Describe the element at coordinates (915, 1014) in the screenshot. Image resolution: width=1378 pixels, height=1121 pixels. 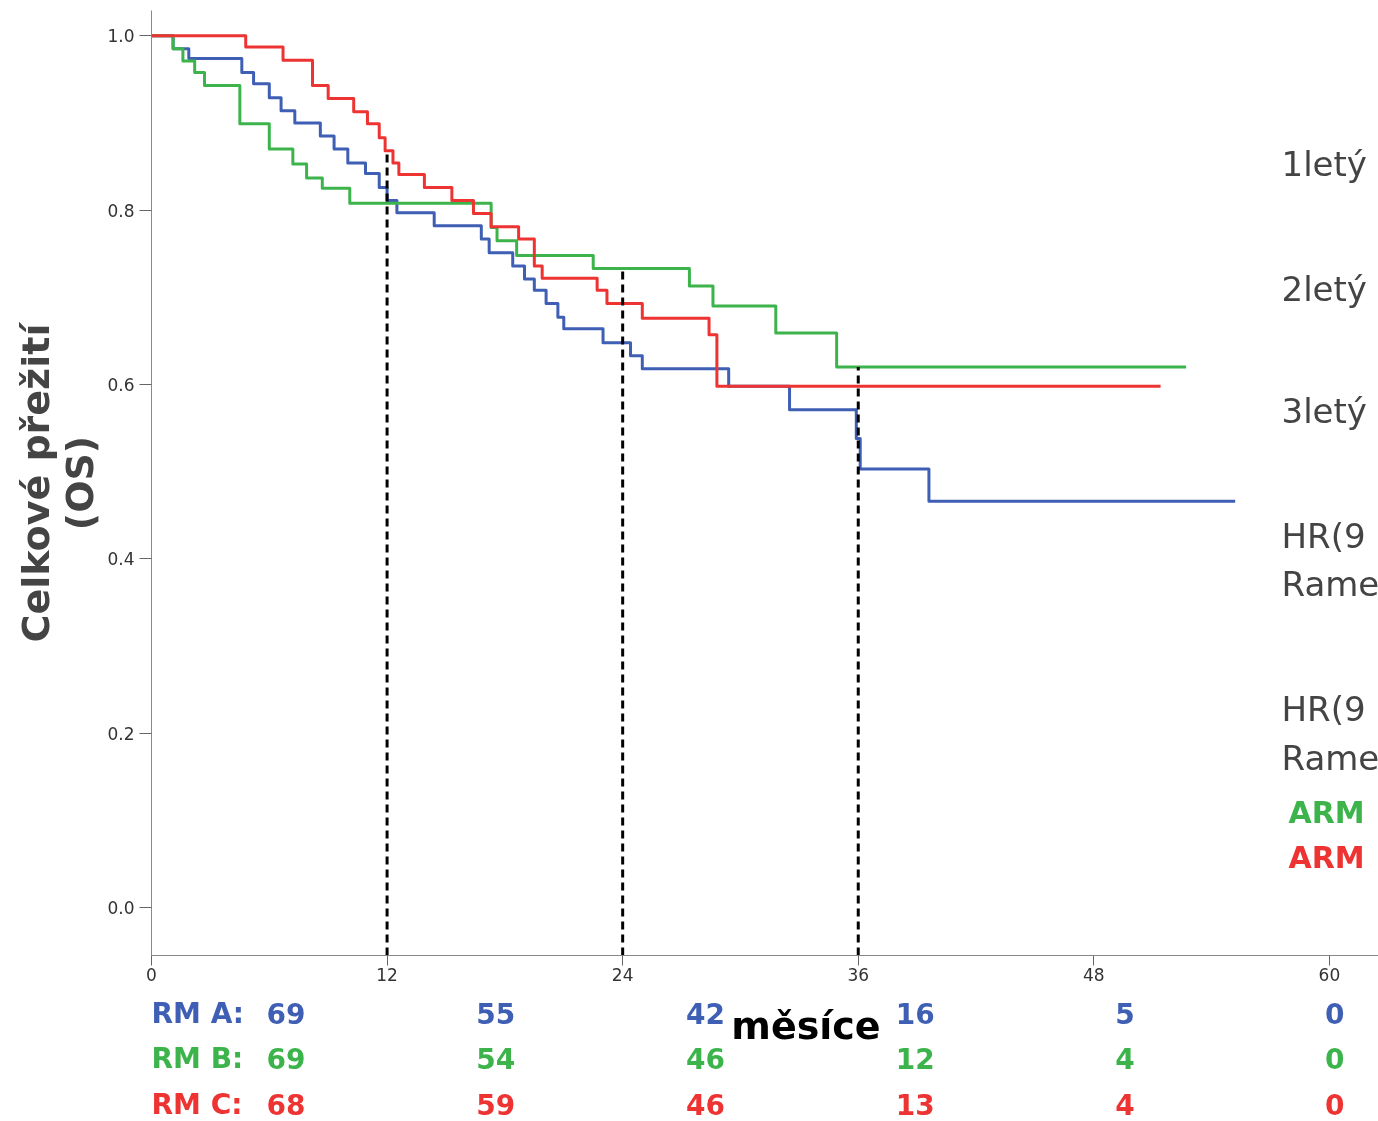
I see `text: 16` at that location.